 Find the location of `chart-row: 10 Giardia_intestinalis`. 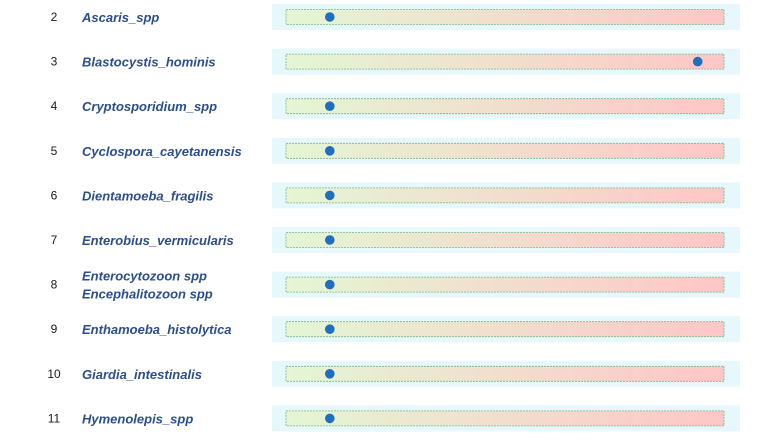

chart-row: 10 Giardia_intestinalis is located at coordinates (393, 373).